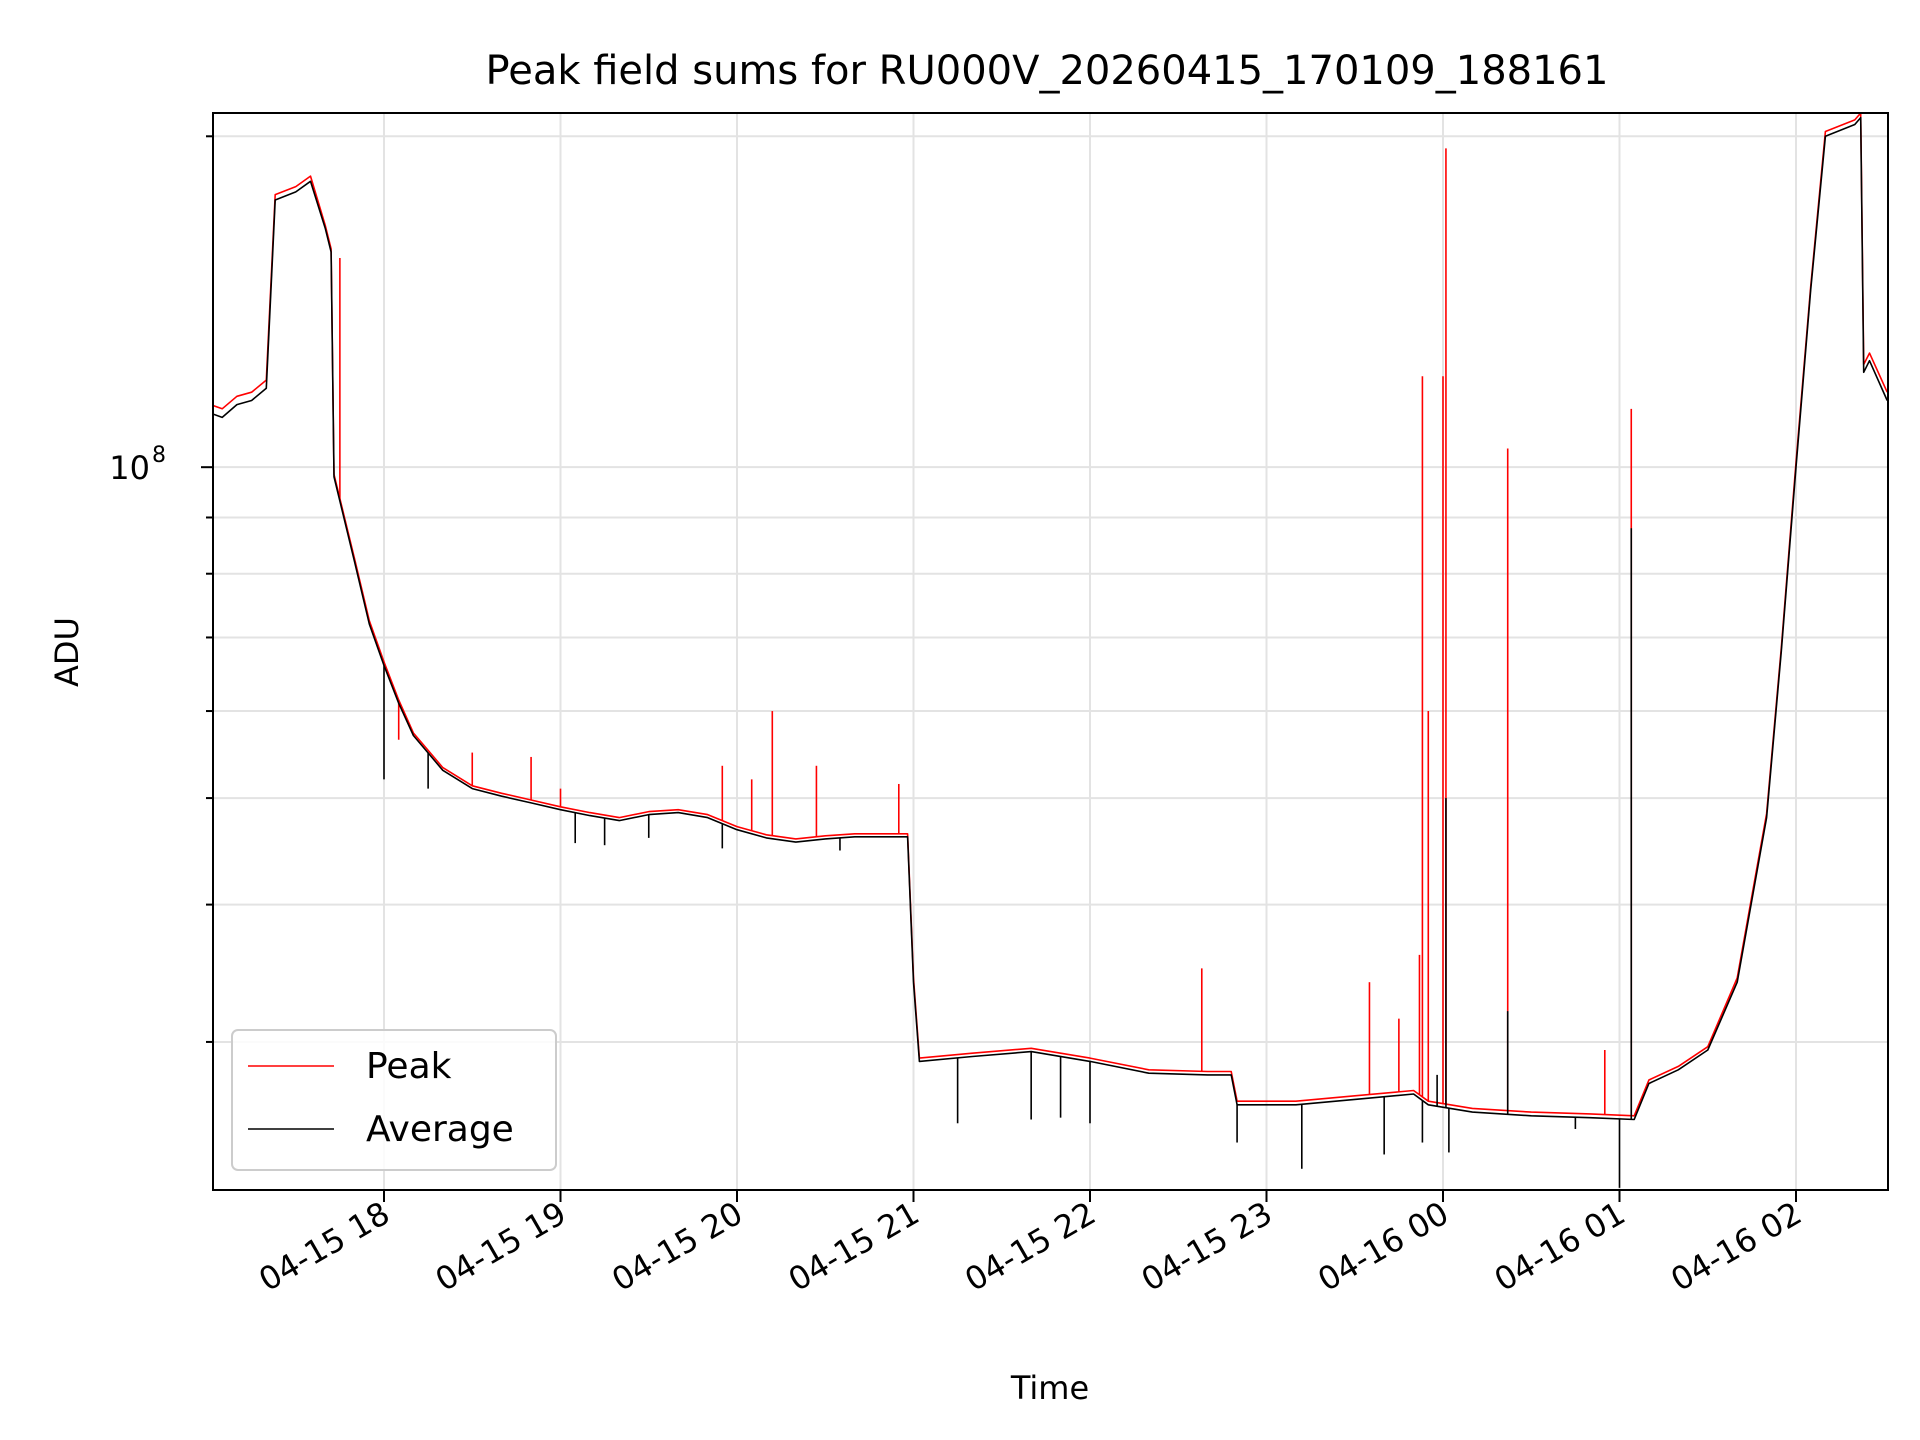  Describe the element at coordinates (67, 652) in the screenshot. I see `y-axis-label: ADU` at that location.